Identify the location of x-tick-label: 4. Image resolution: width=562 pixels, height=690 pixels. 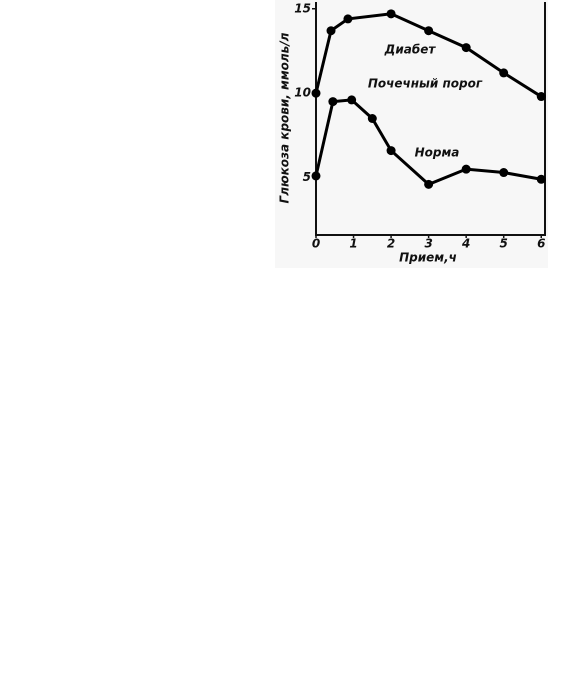
(465, 244).